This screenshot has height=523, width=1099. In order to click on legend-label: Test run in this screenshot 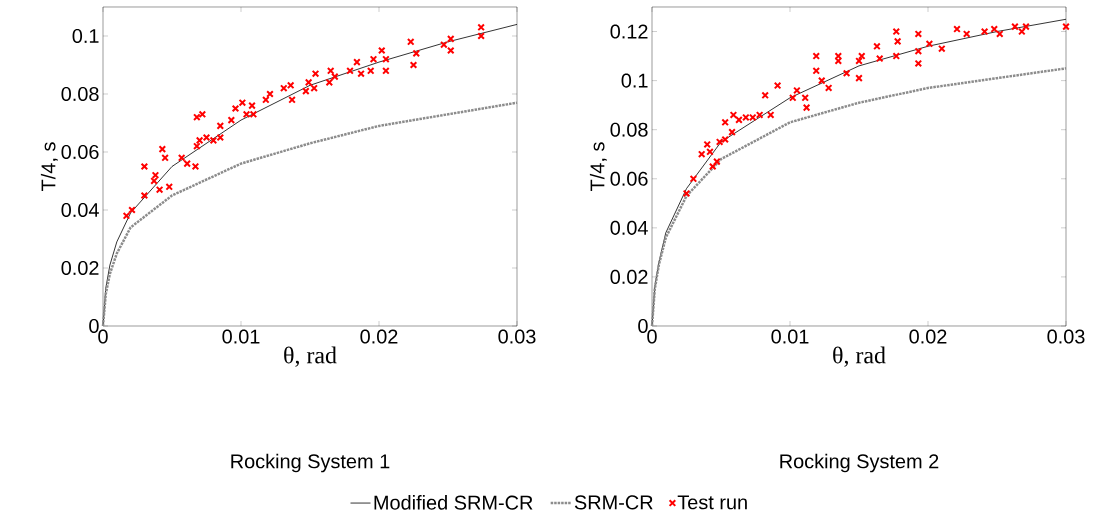, I will do `click(712, 502)`.